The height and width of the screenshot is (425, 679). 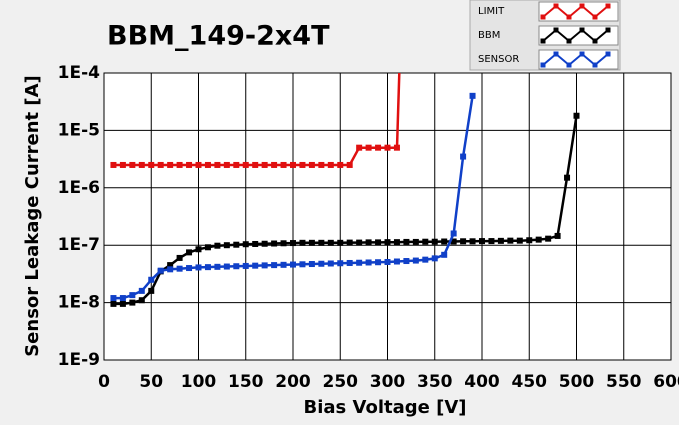 What do you see at coordinates (79, 245) in the screenshot?
I see `y-tick-label: 1E-7` at bounding box center [79, 245].